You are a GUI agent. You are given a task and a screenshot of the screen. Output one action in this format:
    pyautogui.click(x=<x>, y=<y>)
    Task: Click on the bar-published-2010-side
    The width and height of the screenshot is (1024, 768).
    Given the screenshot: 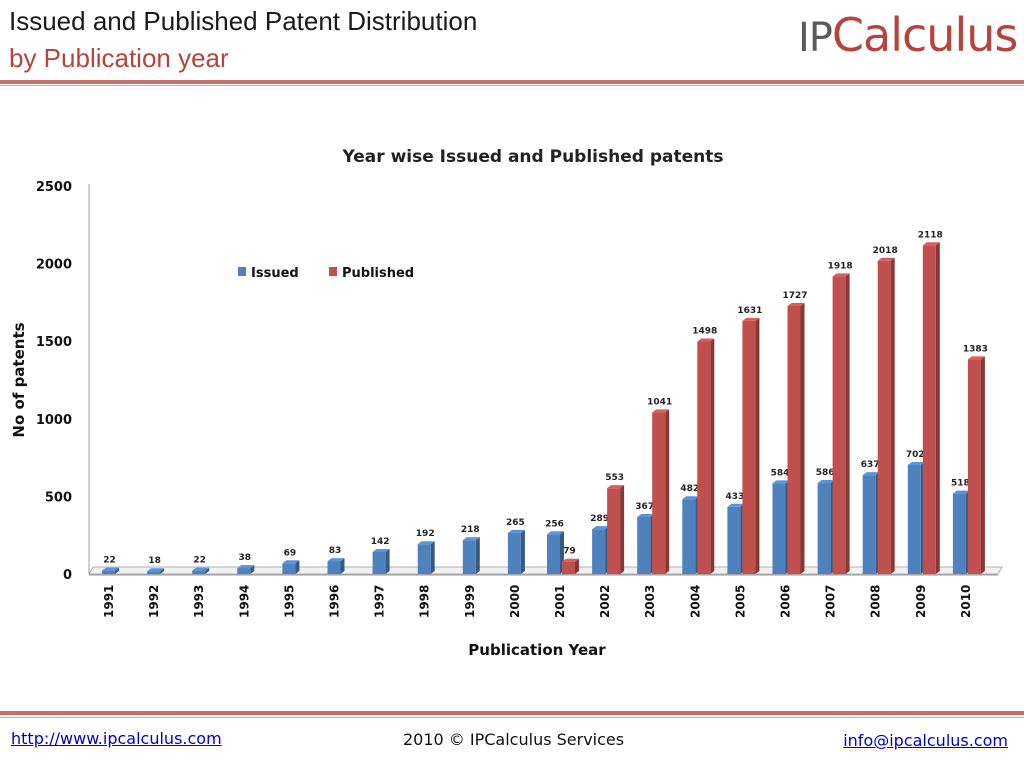 What is the action you would take?
    pyautogui.click(x=982, y=465)
    